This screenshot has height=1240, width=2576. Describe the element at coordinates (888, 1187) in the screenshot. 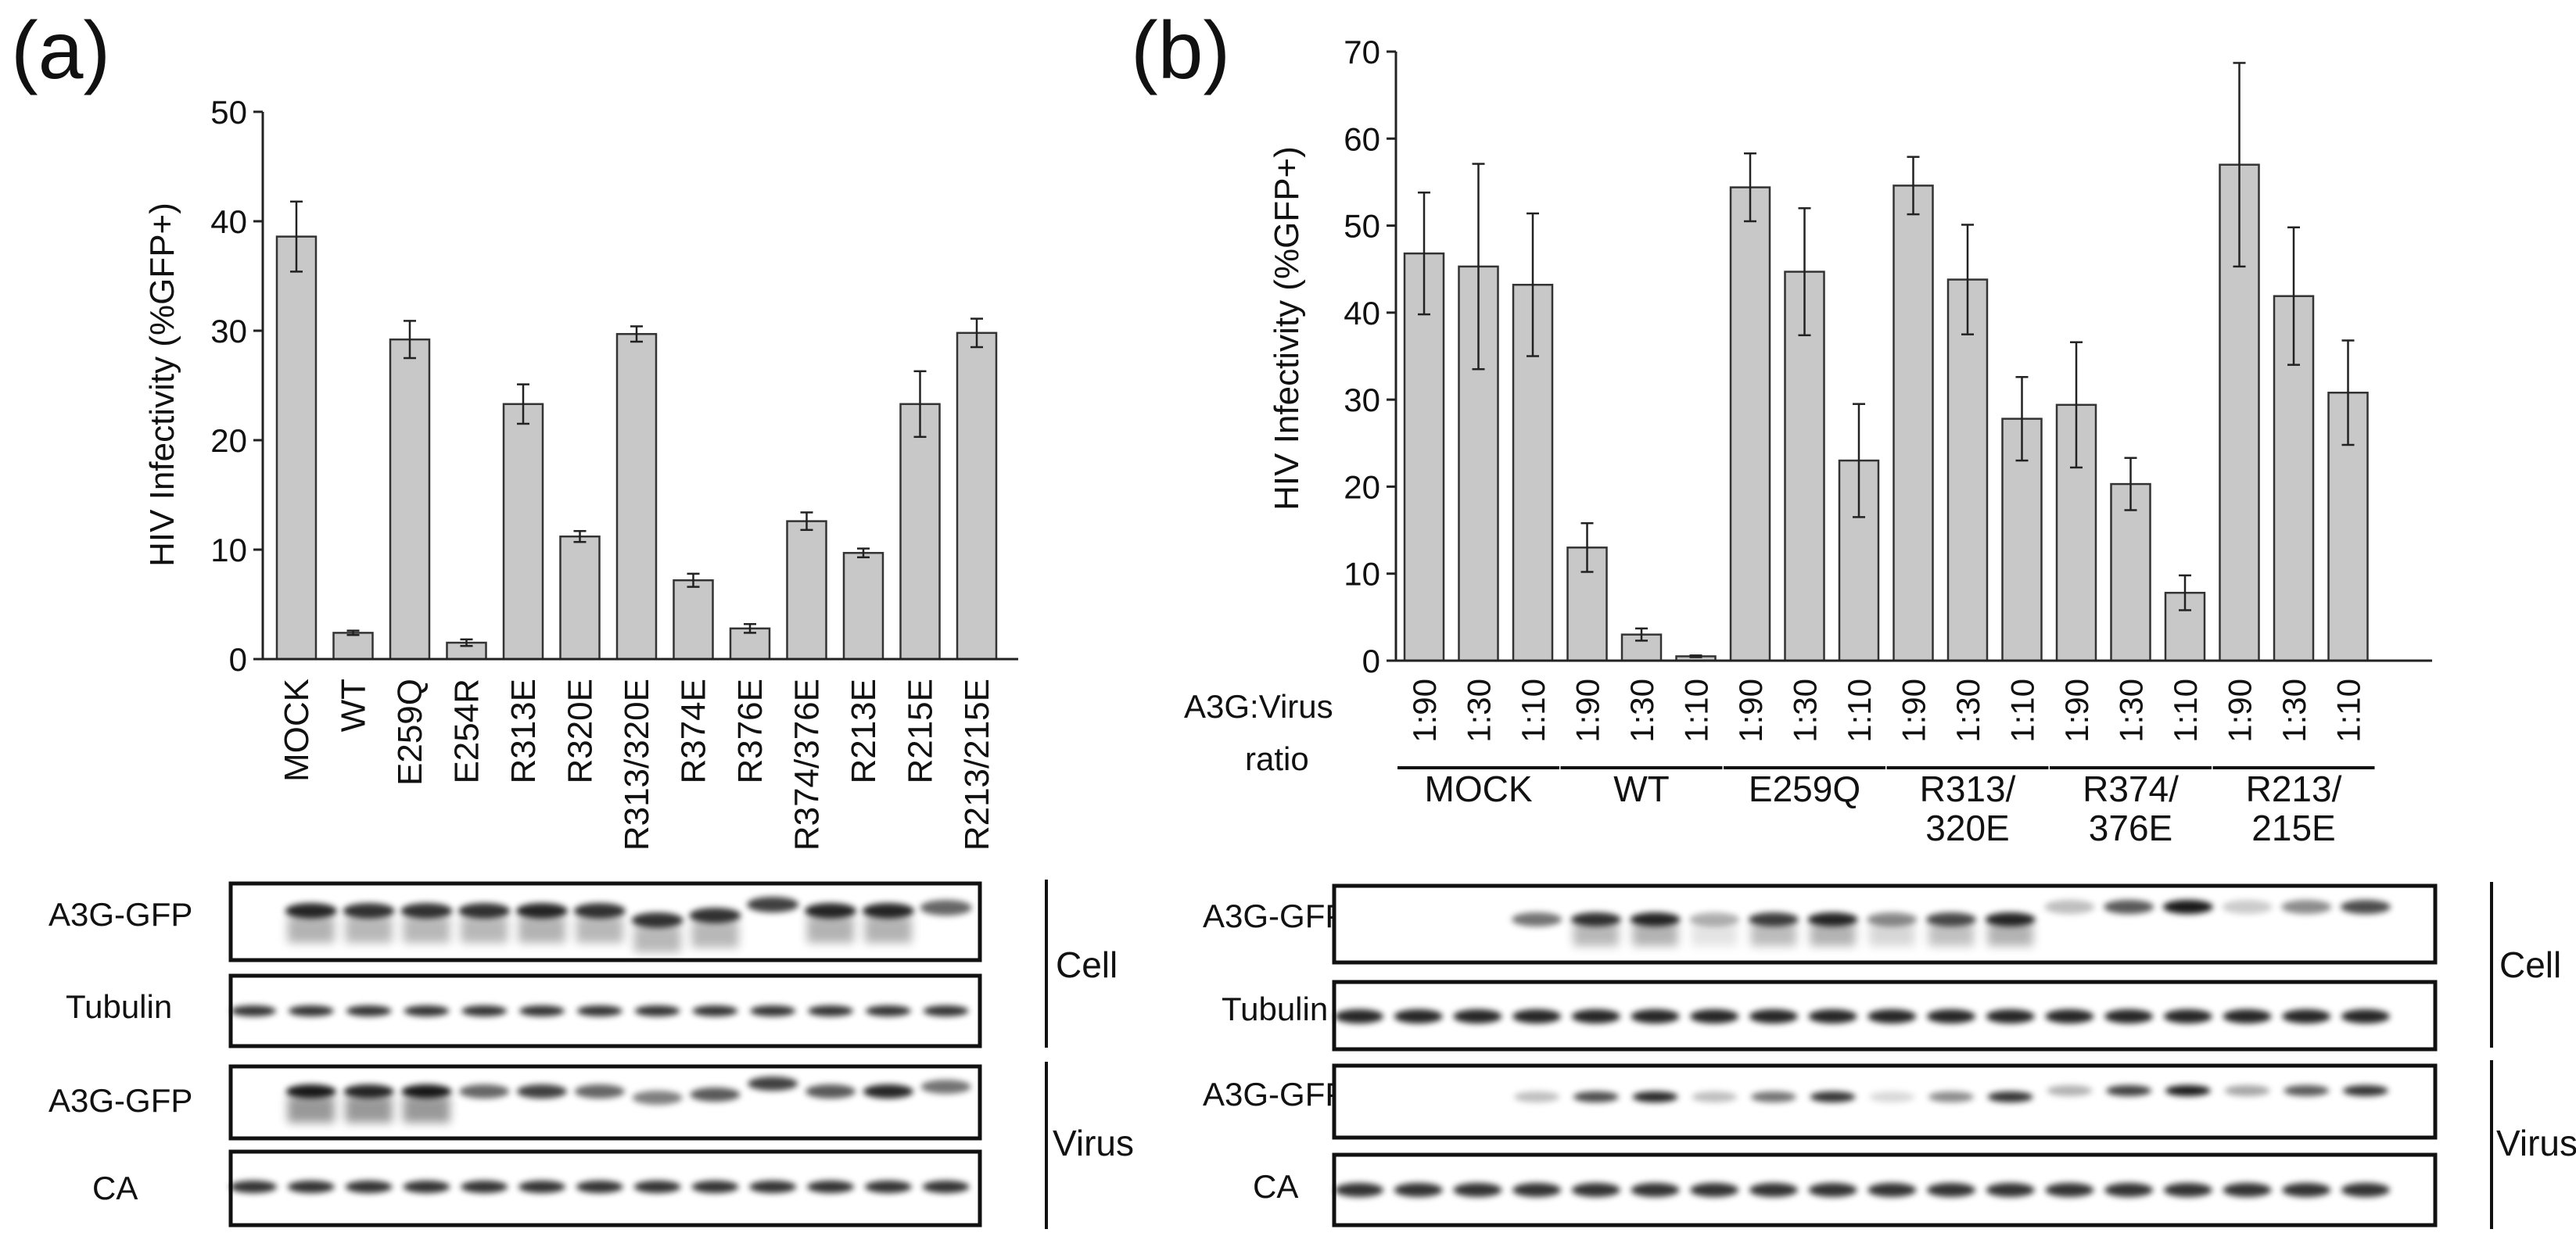

I see `ca-band-r215e` at that location.